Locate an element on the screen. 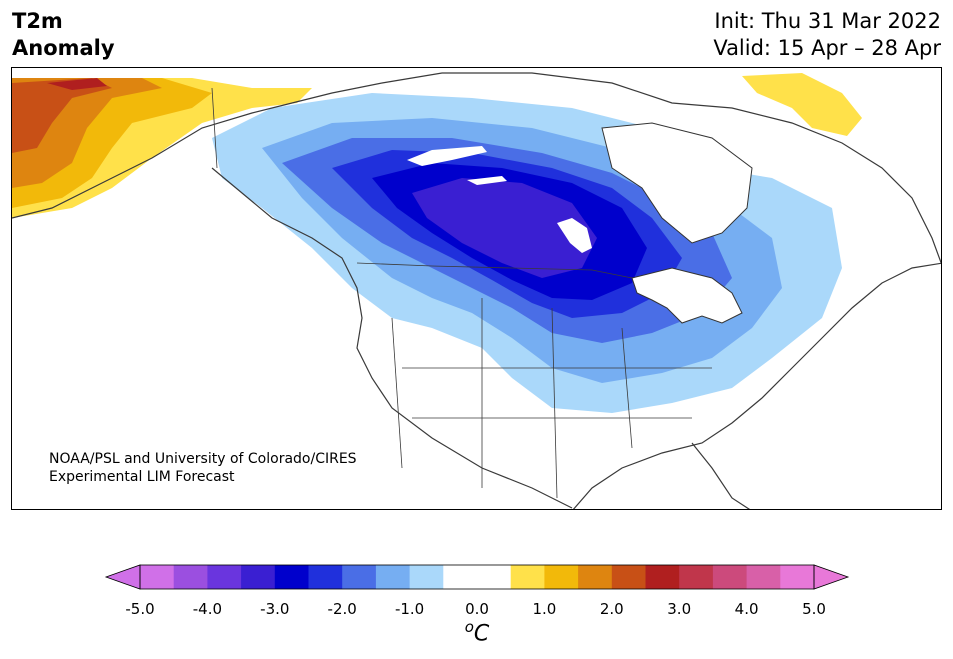 The width and height of the screenshot is (953, 659). colorbar-unit: oC is located at coordinates (477, 632).